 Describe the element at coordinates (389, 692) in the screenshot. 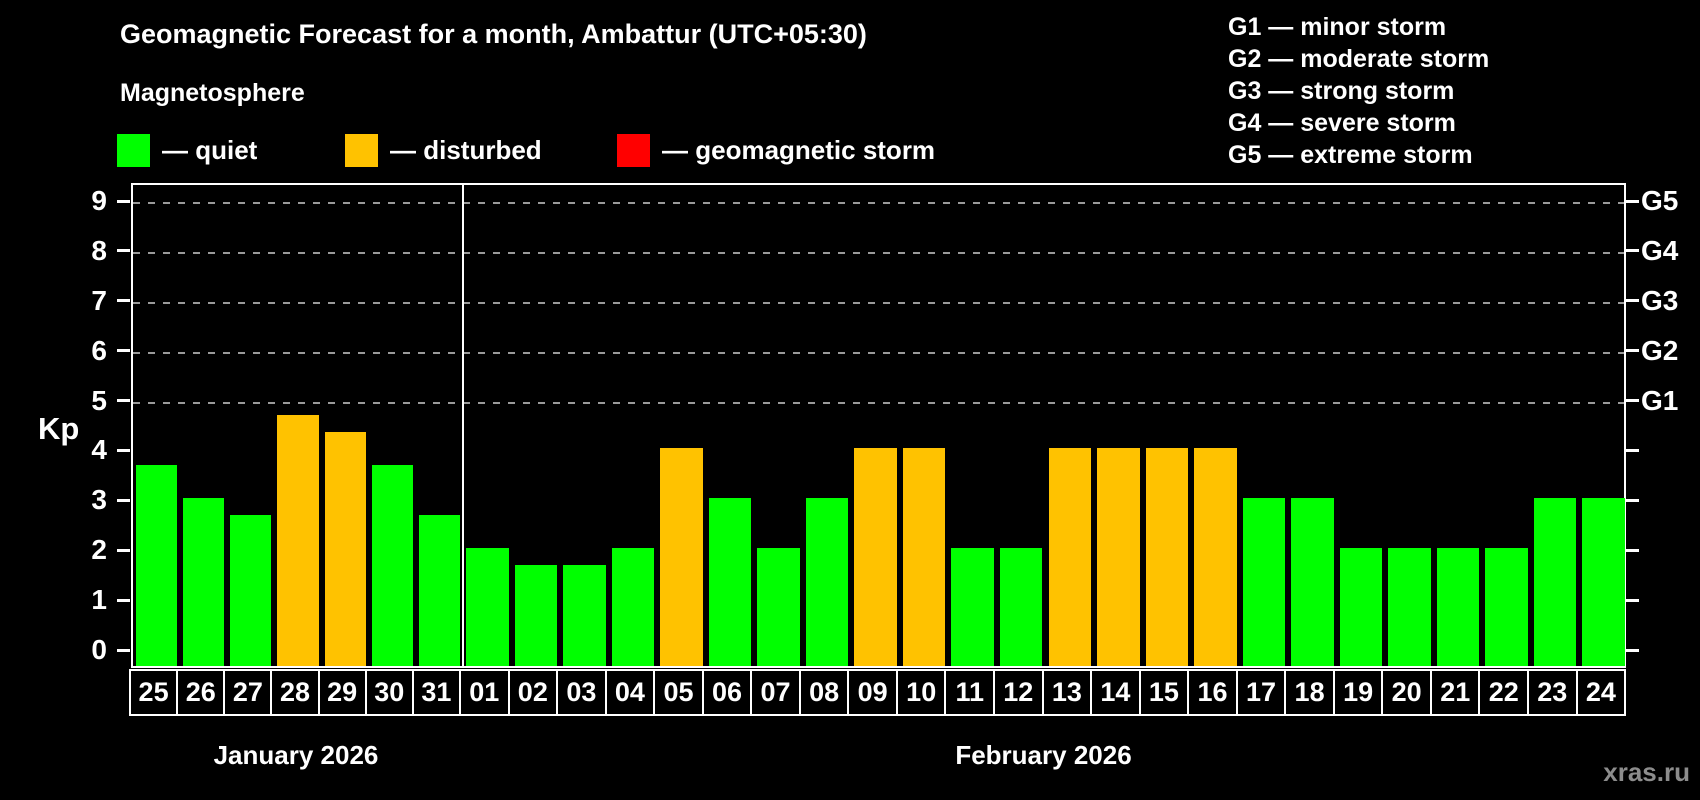

I see `date-cell-30: 30` at that location.